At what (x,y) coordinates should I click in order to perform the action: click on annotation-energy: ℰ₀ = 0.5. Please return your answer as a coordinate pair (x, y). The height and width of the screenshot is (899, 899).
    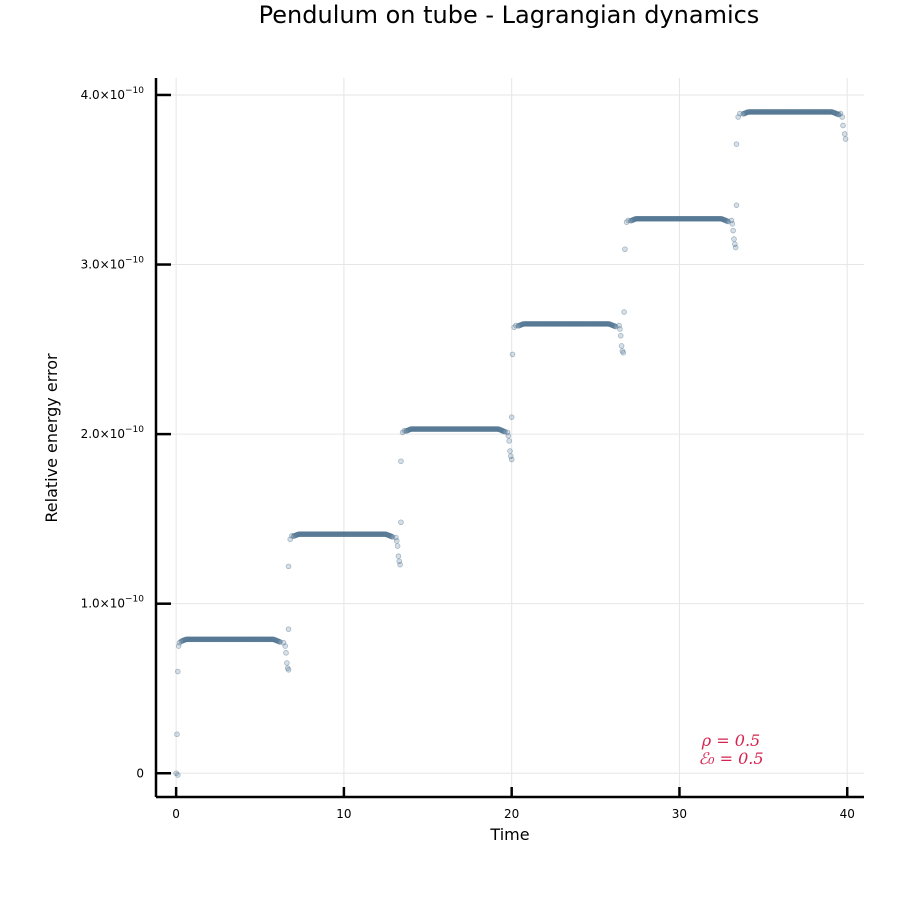
    Looking at the image, I should click on (730, 758).